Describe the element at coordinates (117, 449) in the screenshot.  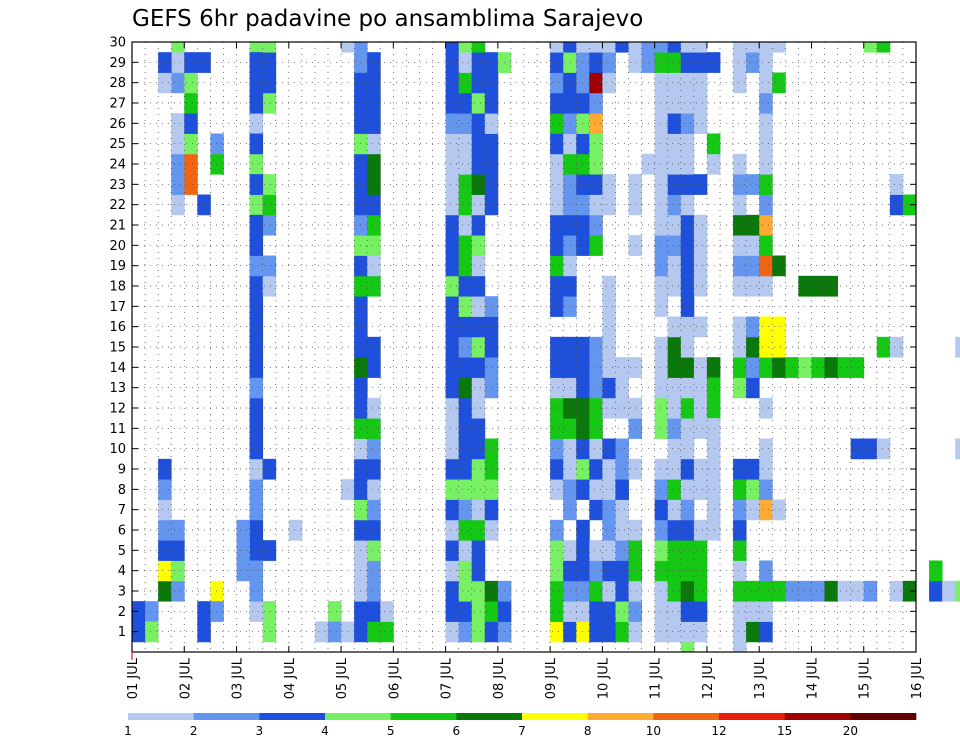
I see `y-tick-label: 10` at that location.